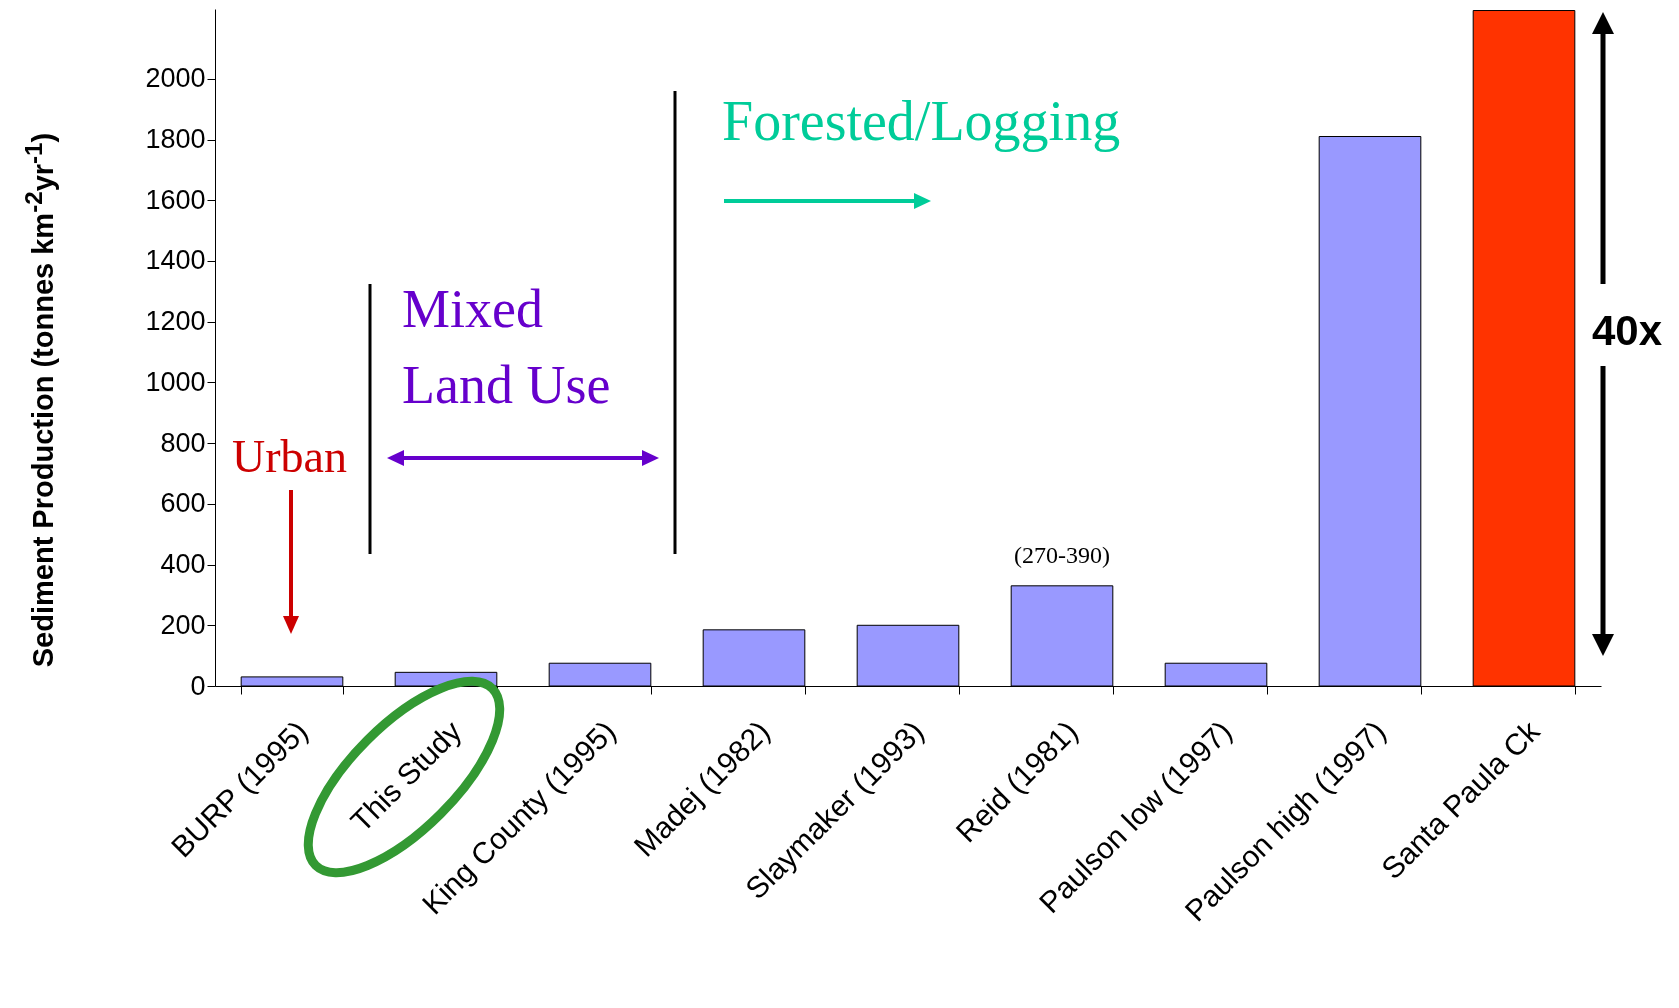 The width and height of the screenshot is (1679, 1008). Describe the element at coordinates (1627, 331) in the screenshot. I see `annotation: 40x` at that location.